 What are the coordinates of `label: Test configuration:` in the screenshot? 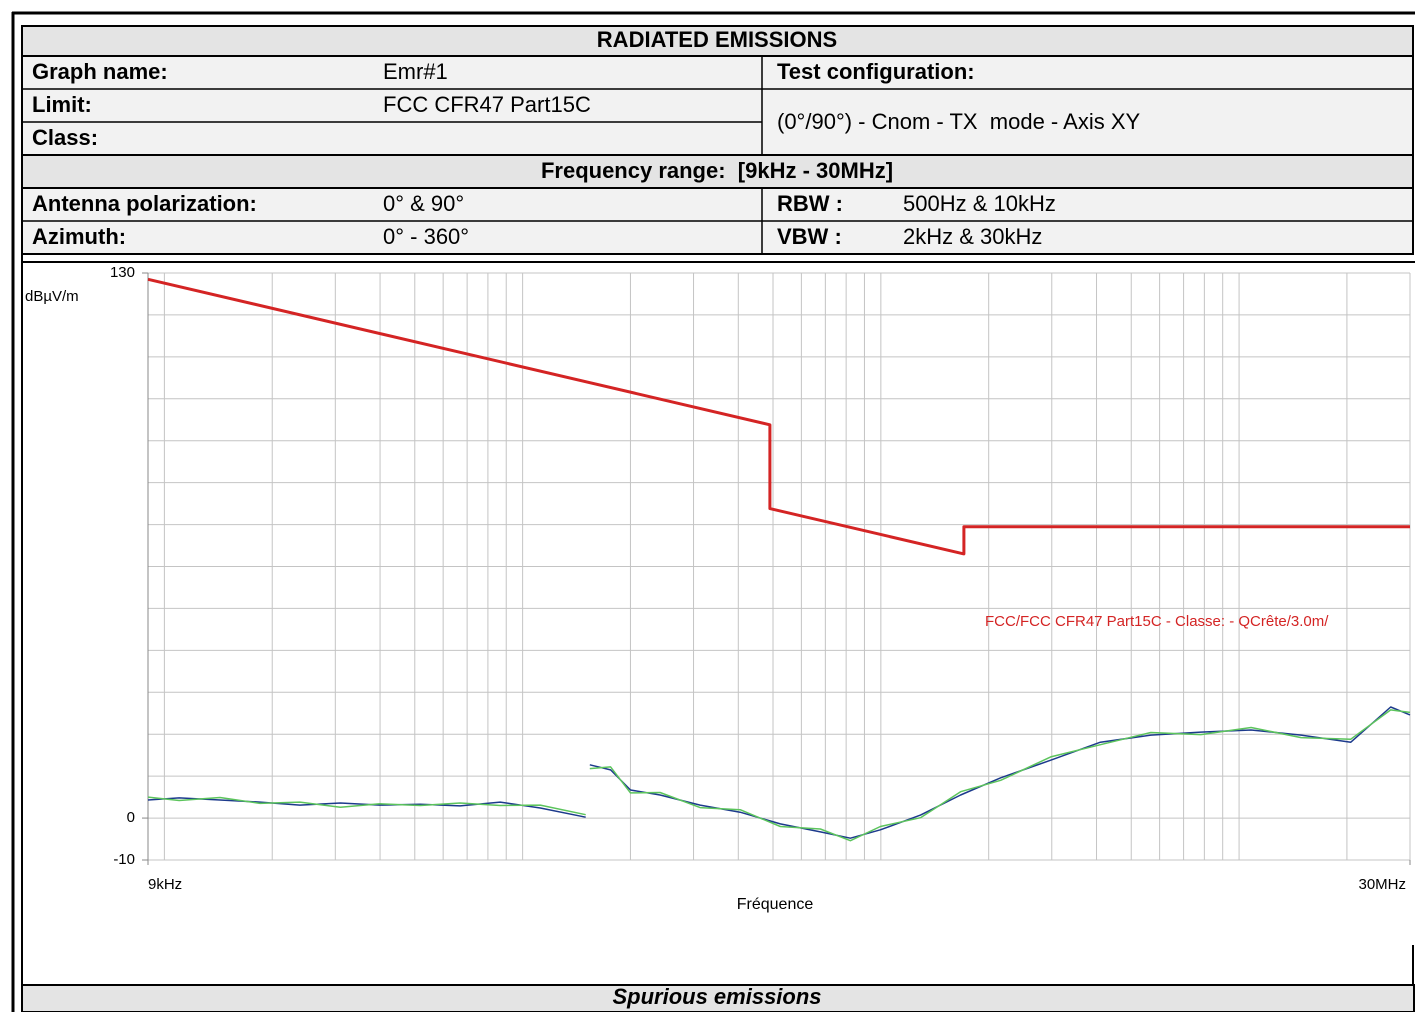 It's located at (876, 71).